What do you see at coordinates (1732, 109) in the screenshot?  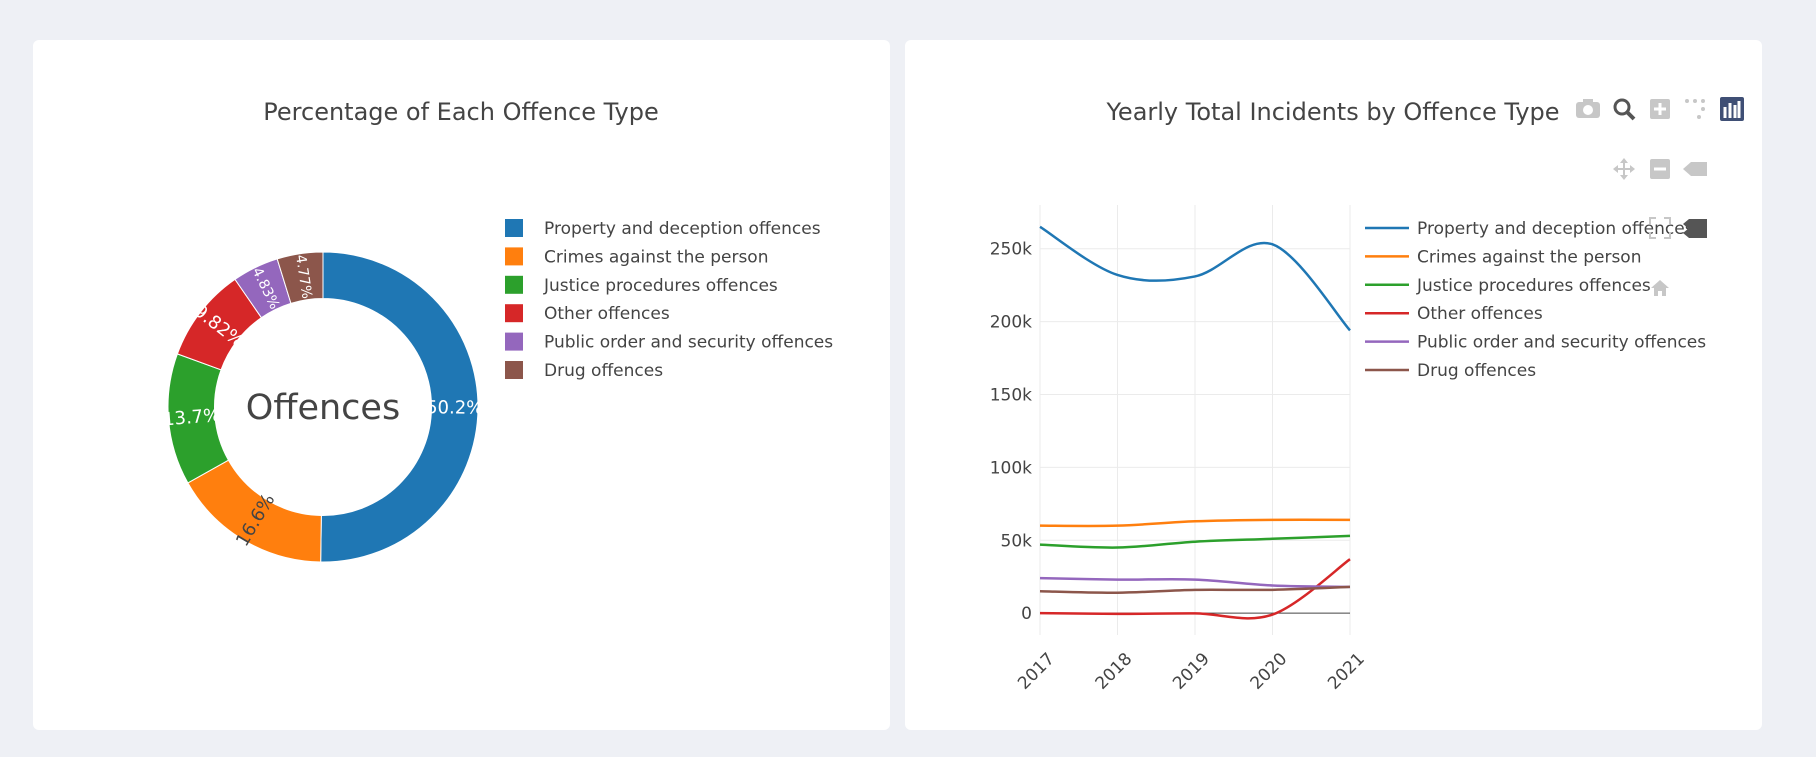 I see `plotly-logo-icon: Produced with Plotly` at bounding box center [1732, 109].